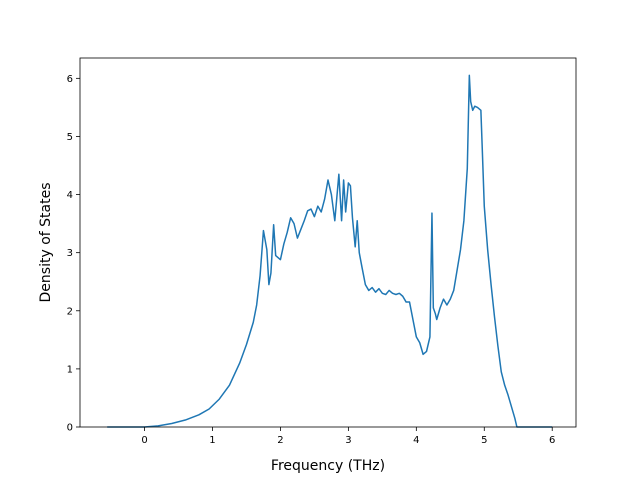 This screenshot has width=640, height=480. I want to click on y-axis-label: Density of States, so click(46, 243).